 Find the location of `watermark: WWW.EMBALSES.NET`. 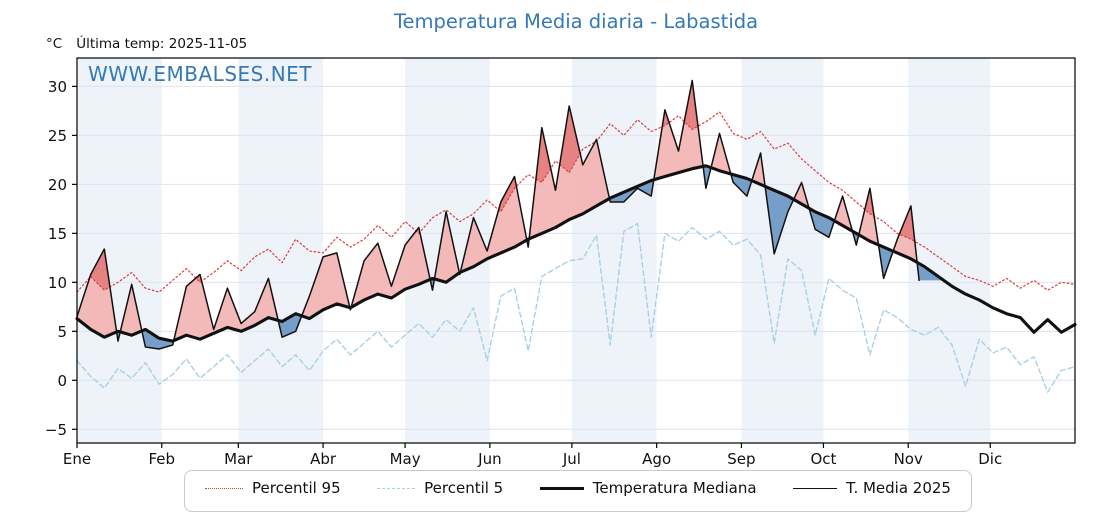

watermark: WWW.EMBALSES.NET is located at coordinates (200, 74).